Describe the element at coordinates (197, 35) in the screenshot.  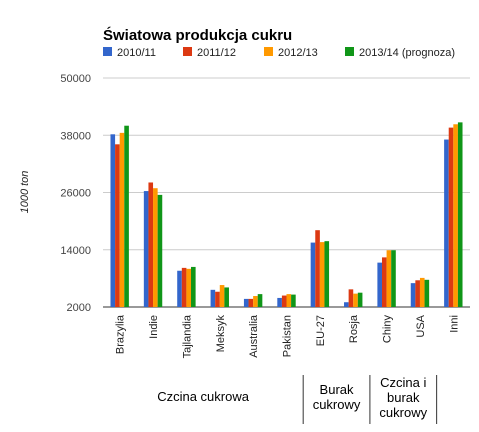
I see `chart-title: Światowa produkcja cukru` at that location.